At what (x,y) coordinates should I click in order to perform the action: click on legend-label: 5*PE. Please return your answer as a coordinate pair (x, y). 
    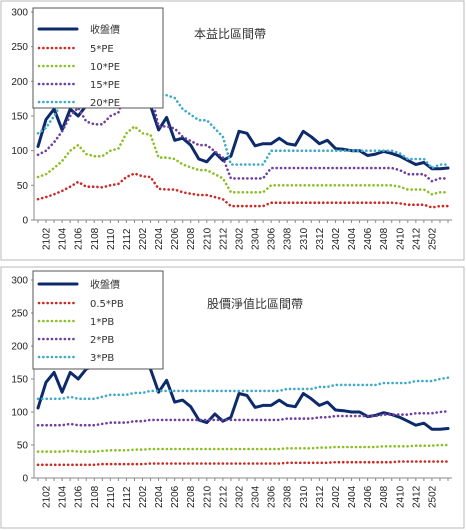
    Looking at the image, I should click on (102, 49).